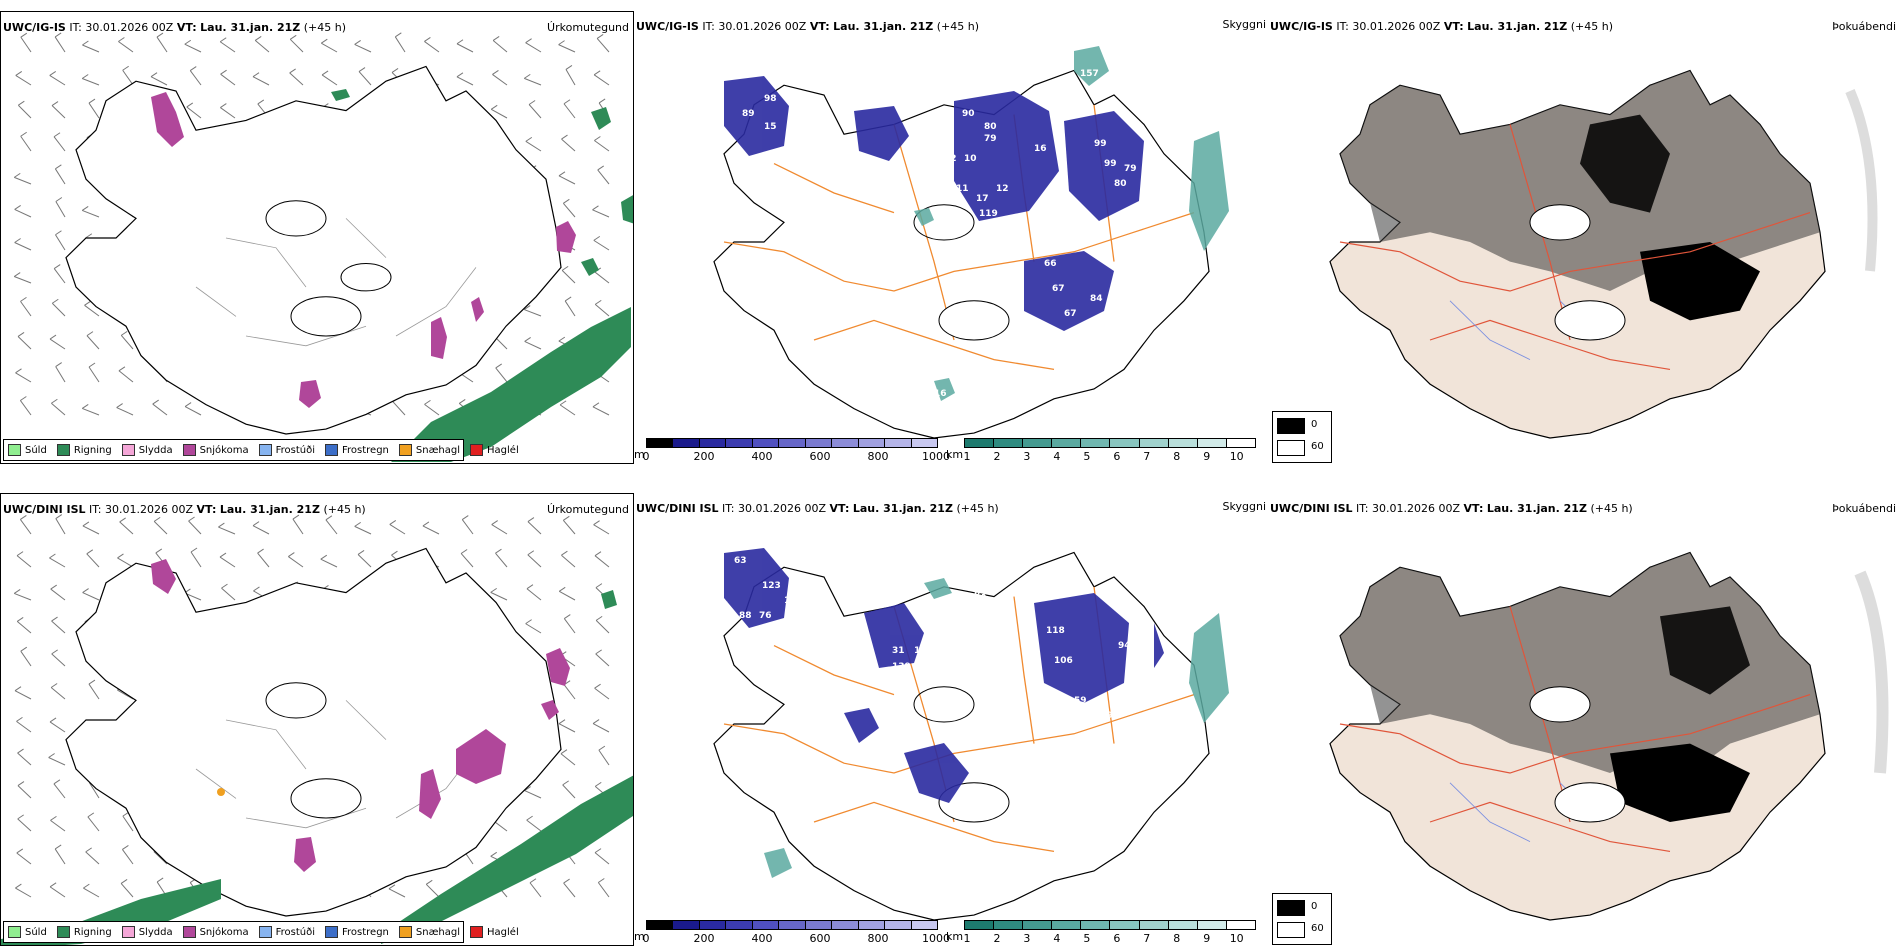 The height and width of the screenshot is (950, 1900). Describe the element at coordinates (1070, 756) in the screenshot. I see `height-label: 32` at that location.